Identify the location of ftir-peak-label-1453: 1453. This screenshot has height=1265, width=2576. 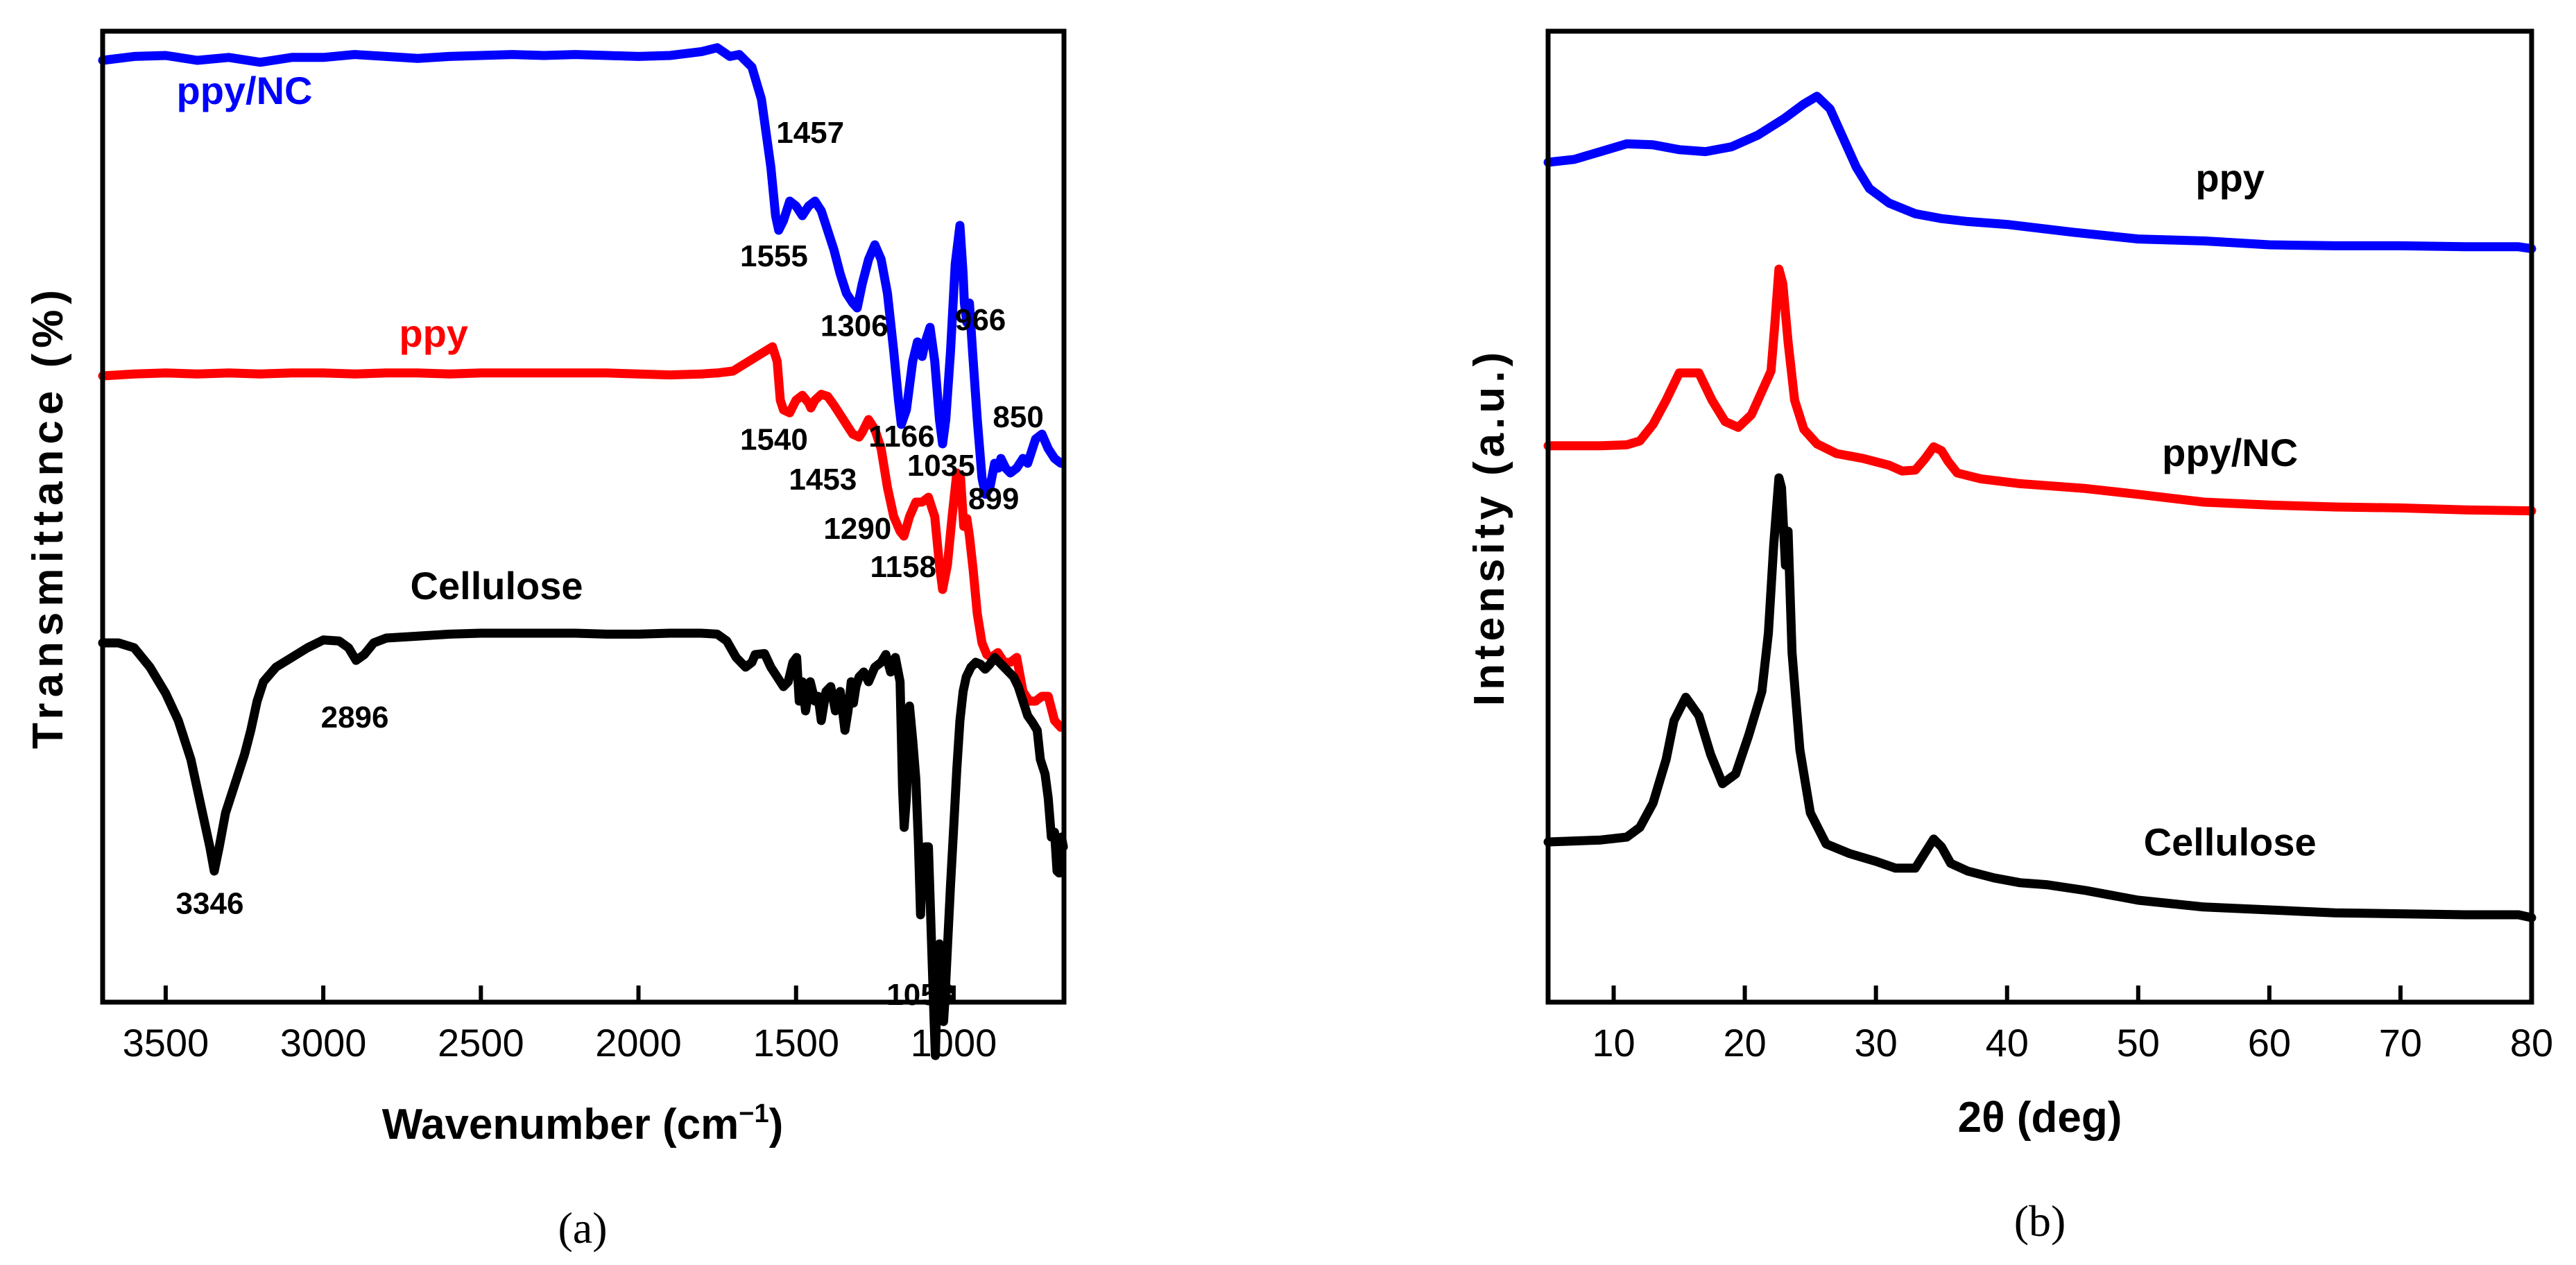
(823, 480).